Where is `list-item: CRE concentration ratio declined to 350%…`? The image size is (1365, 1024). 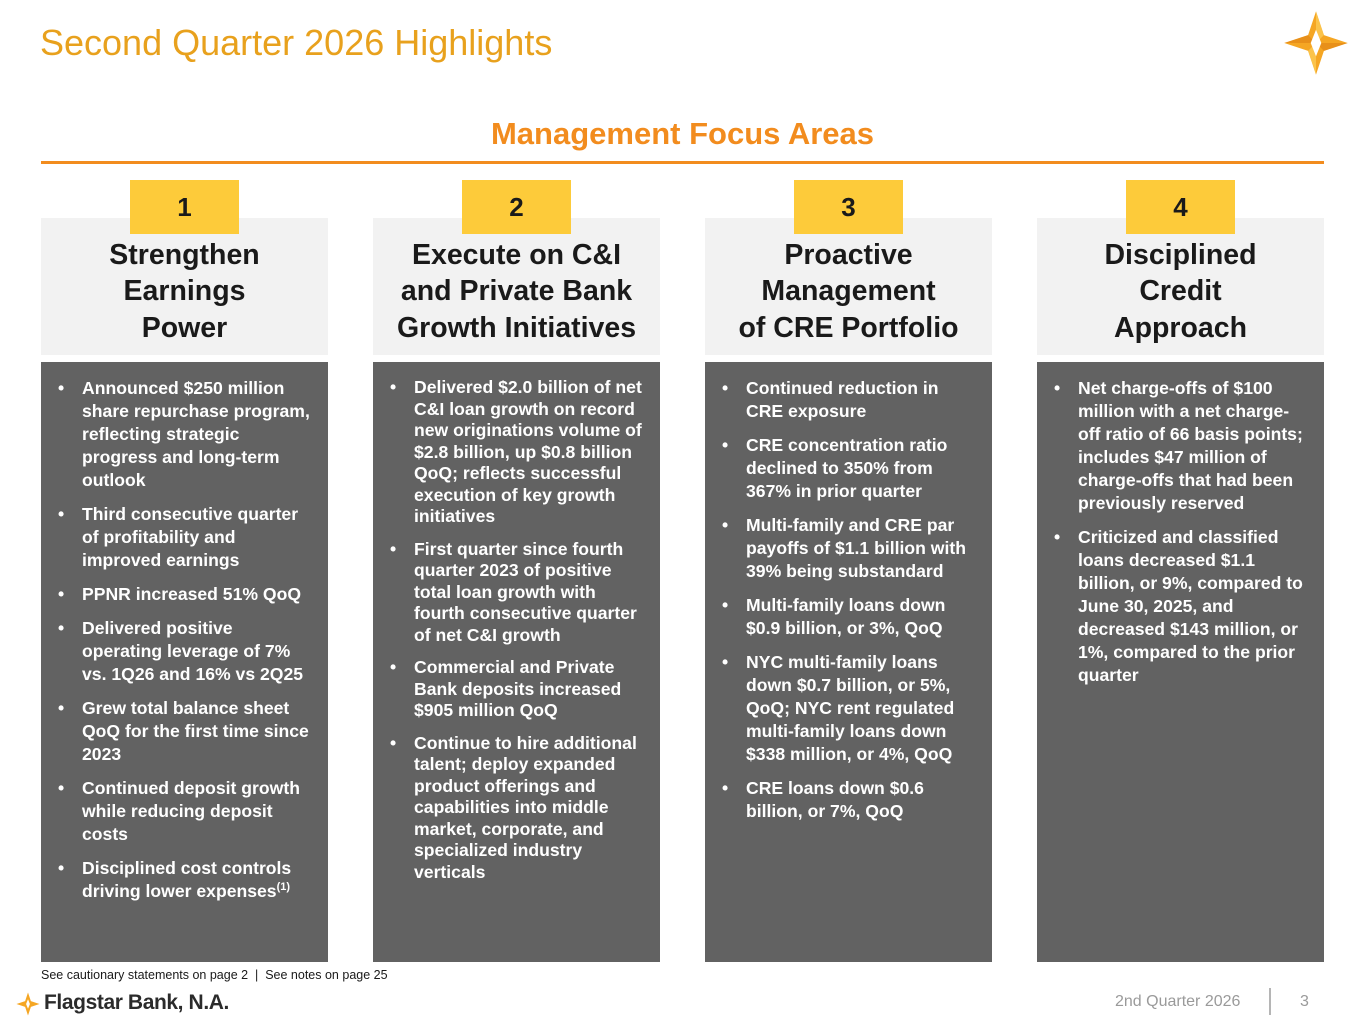 list-item: CRE concentration ratio declined to 350%… is located at coordinates (850, 468).